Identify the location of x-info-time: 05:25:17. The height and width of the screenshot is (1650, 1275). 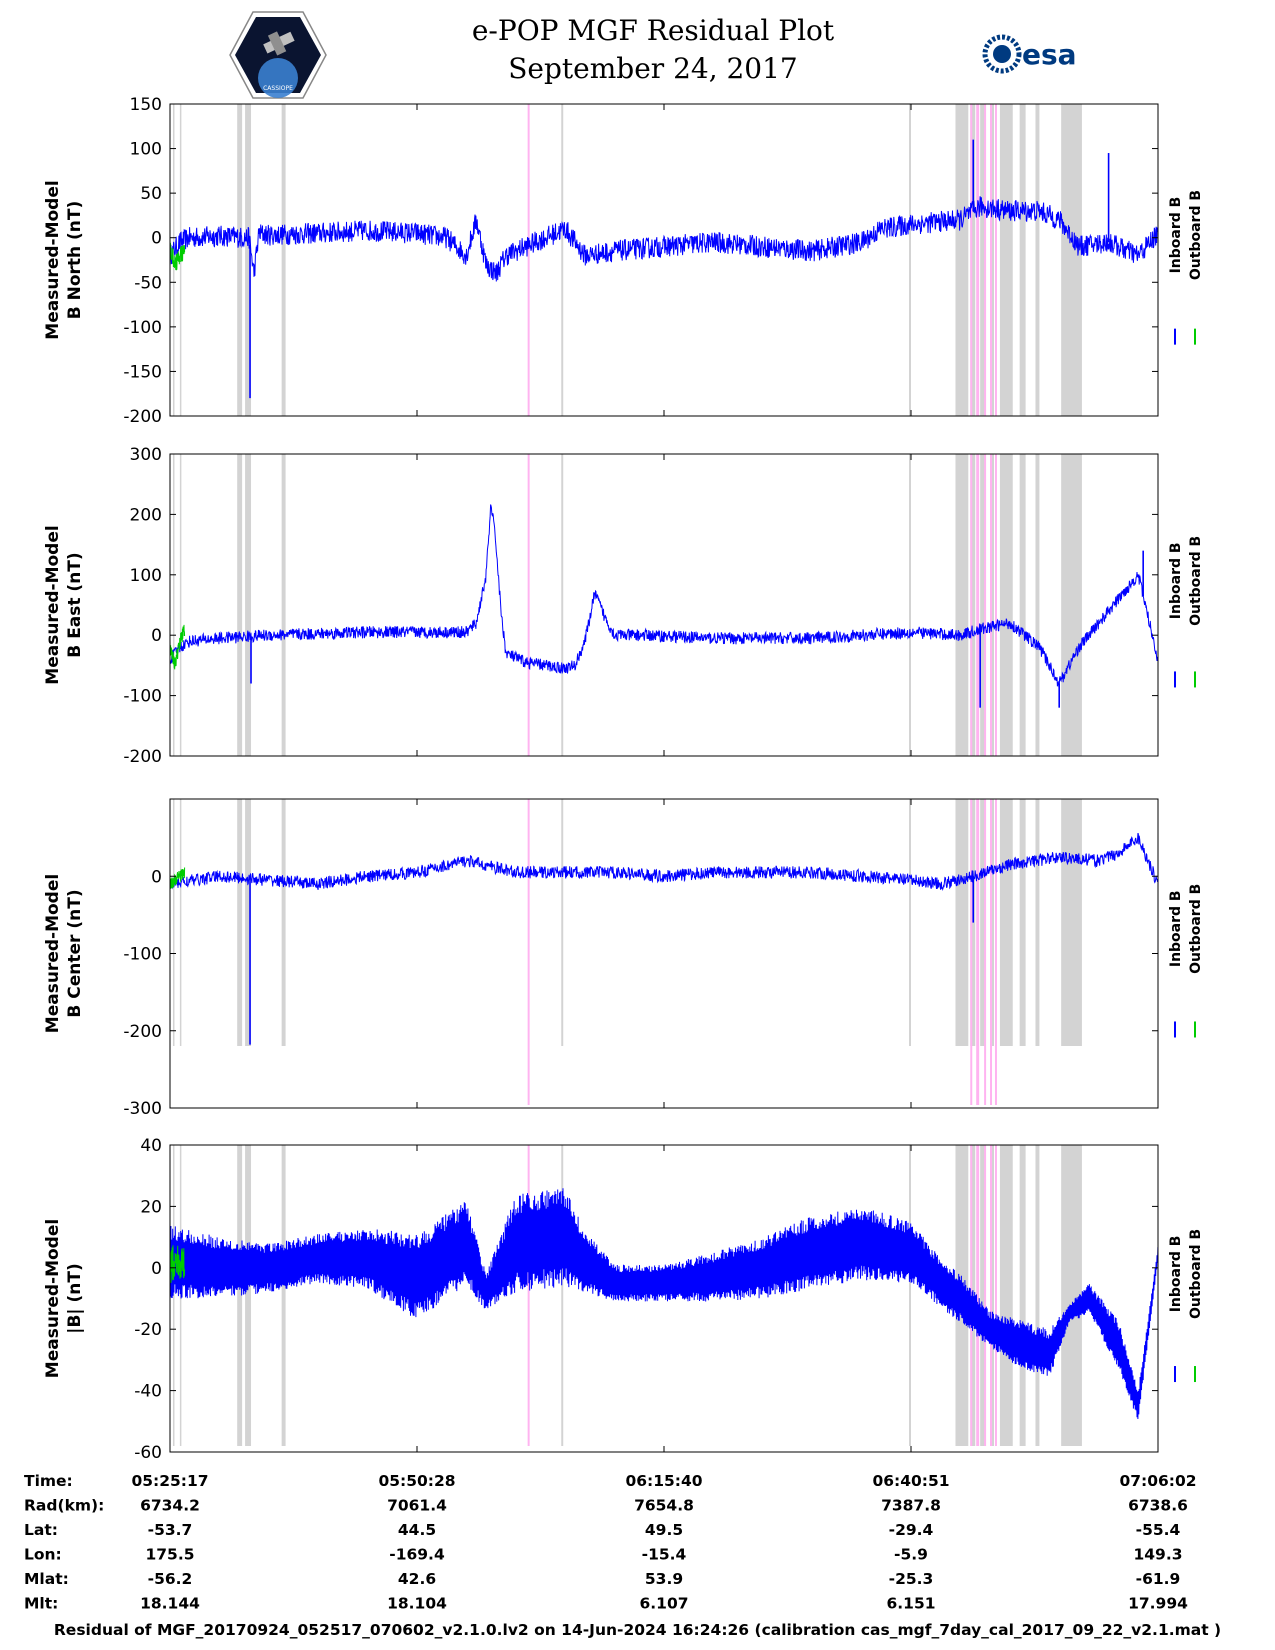
(169, 1481).